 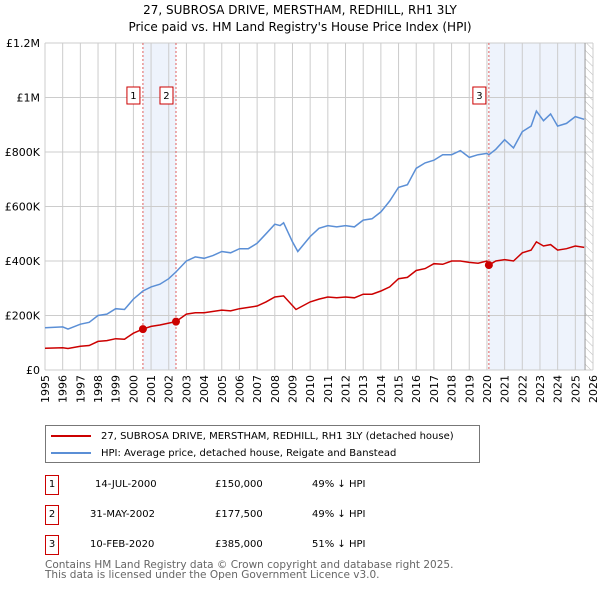 What do you see at coordinates (522, 389) in the screenshot?
I see `x-tick-label: 2022` at bounding box center [522, 389].